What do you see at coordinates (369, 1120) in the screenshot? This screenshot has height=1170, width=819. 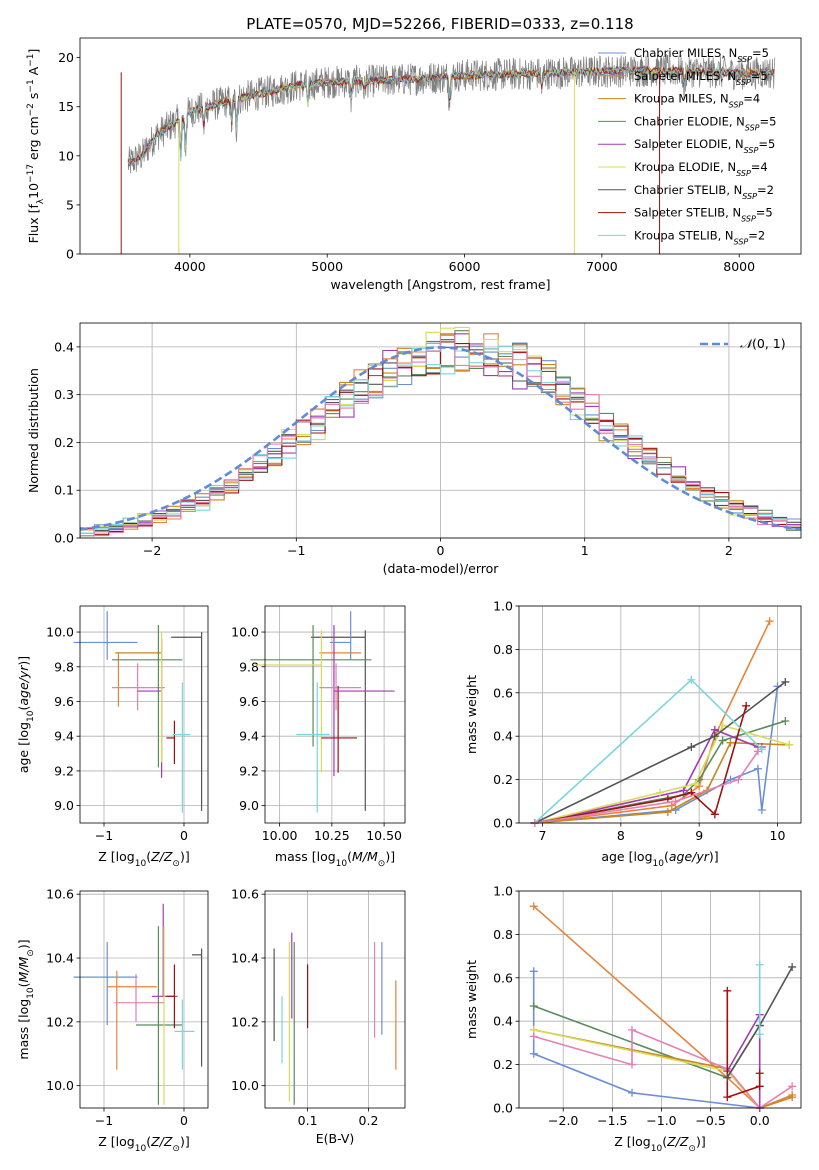 I see `x-tick-label: 0.2` at bounding box center [369, 1120].